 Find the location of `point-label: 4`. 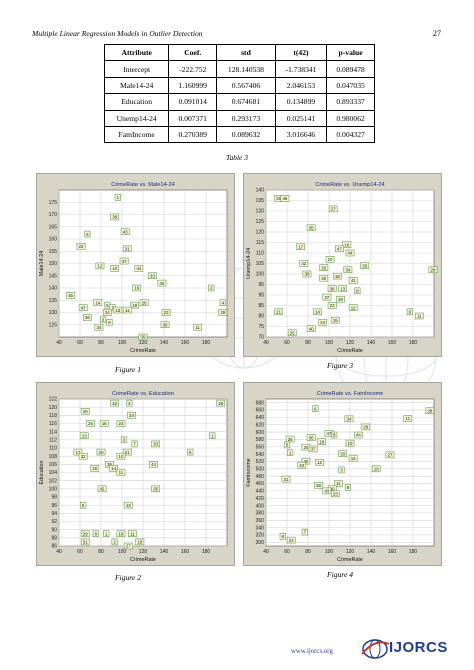

point-label: 4 is located at coordinates (223, 302).